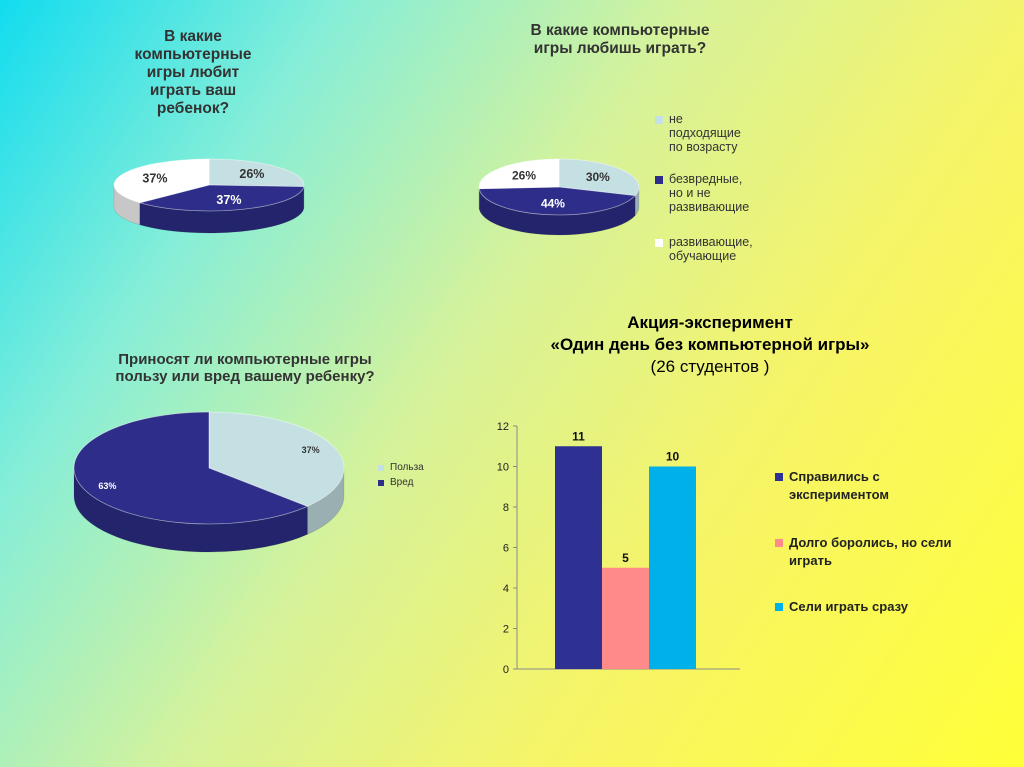  Describe the element at coordinates (870, 551) in the screenshot. I see `legend-label: Долго боролись, но сели играть` at that location.